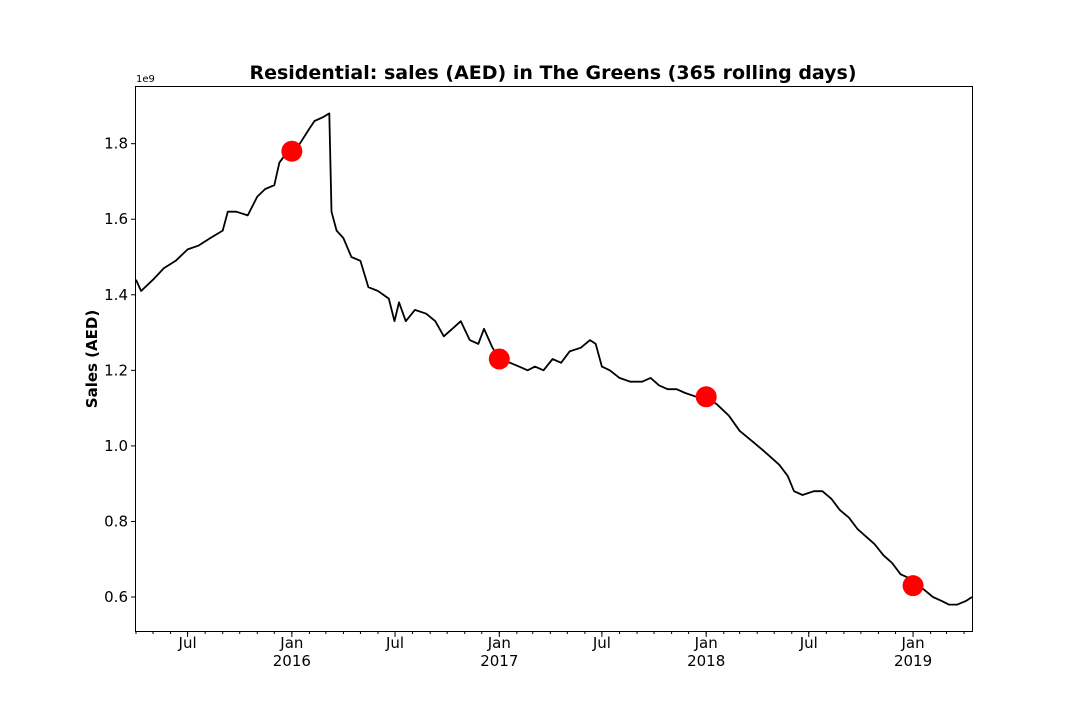 This screenshot has height=720, width=1080. I want to click on y-axis-label: Sales (AED), so click(92, 359).